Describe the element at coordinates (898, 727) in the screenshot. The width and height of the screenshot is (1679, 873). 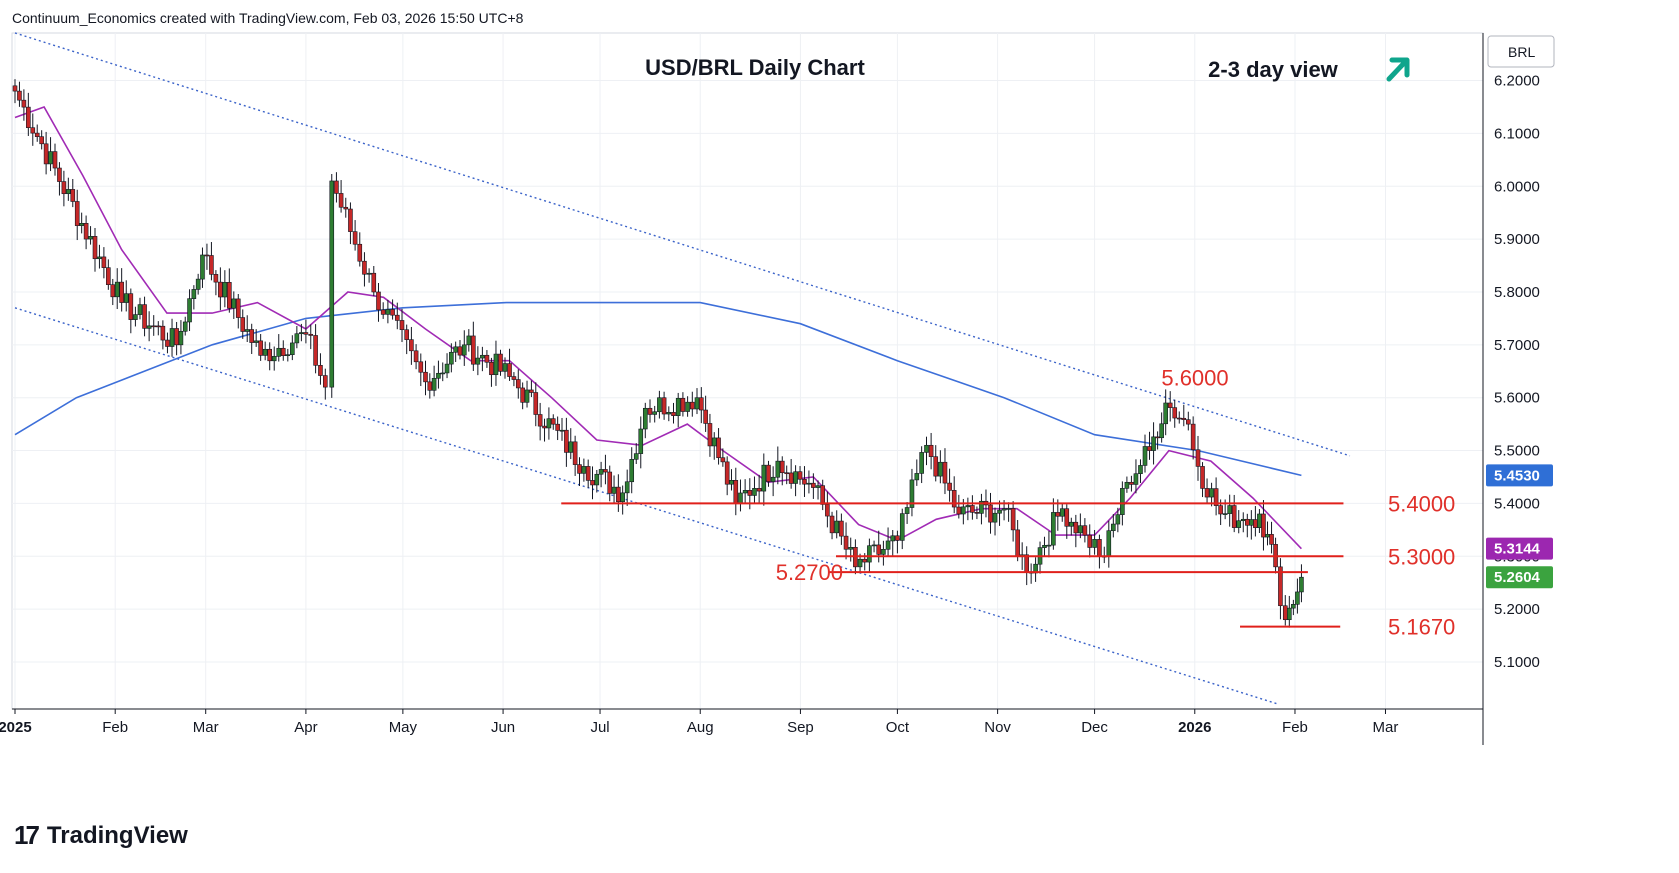
I see `x-tick-label: Oct` at that location.